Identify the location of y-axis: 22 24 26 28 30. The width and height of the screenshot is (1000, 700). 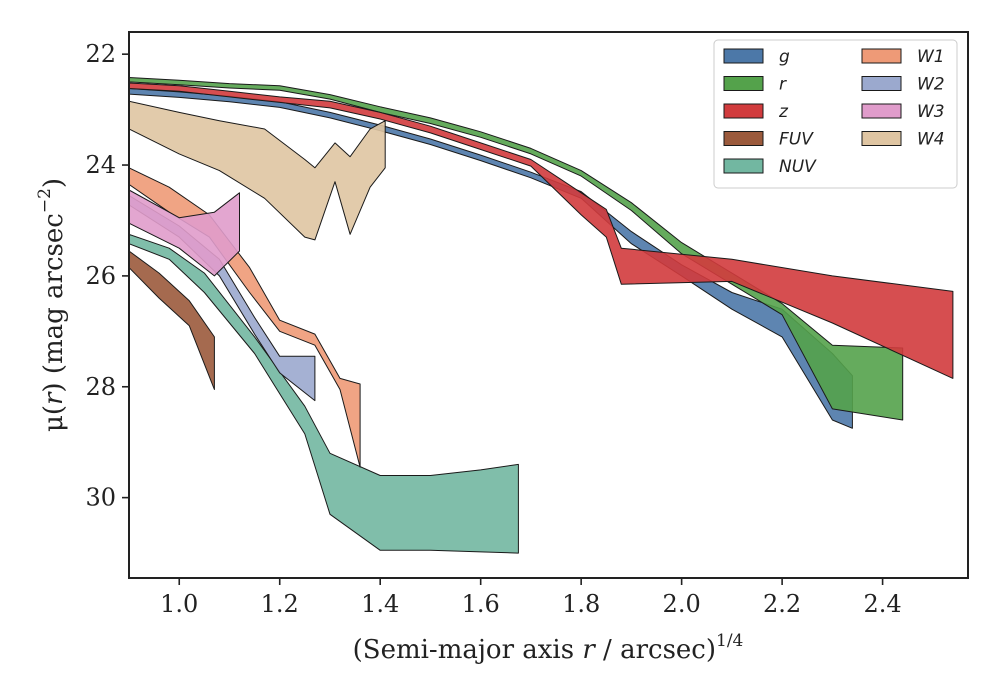
(107, 276).